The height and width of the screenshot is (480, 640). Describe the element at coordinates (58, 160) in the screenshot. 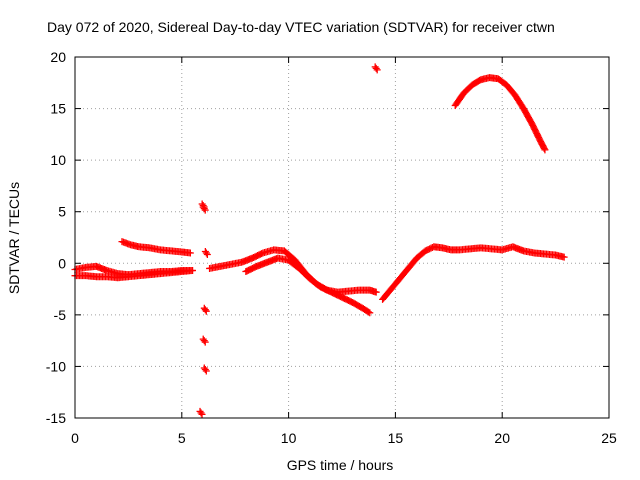

I see `y-tick-label: 10` at that location.